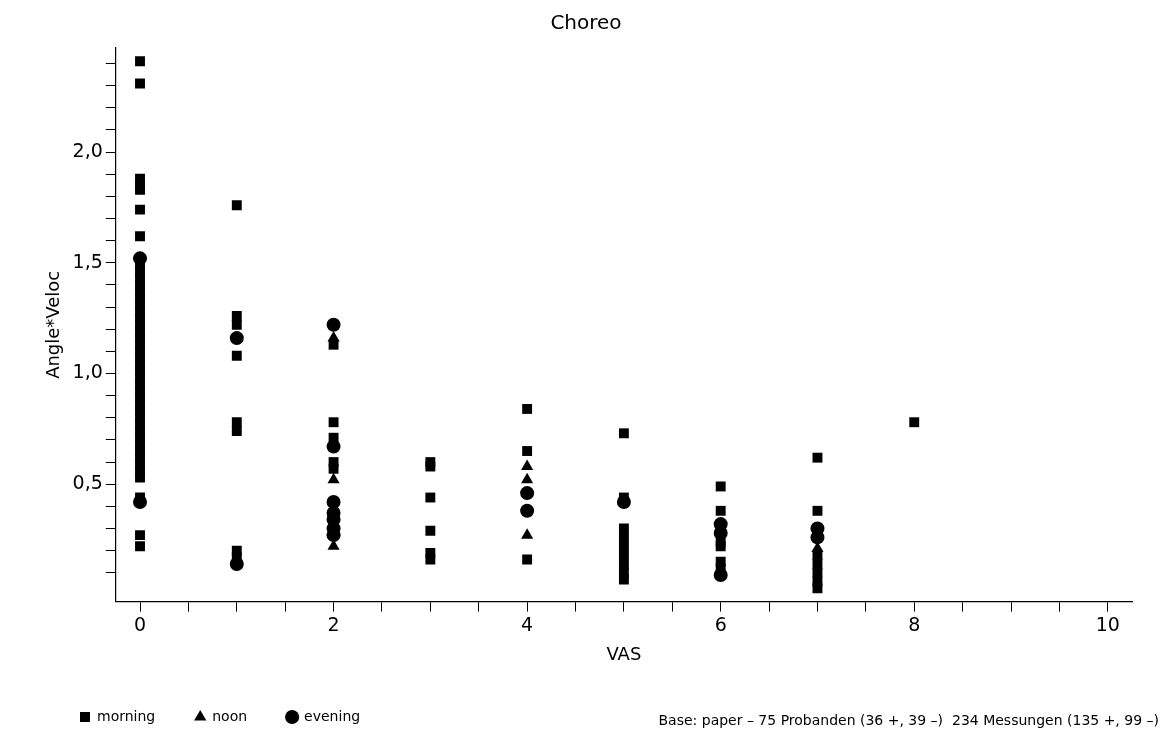 The image size is (1167, 734). Describe the element at coordinates (720, 623) in the screenshot. I see `x-tick-label: 6` at that location.